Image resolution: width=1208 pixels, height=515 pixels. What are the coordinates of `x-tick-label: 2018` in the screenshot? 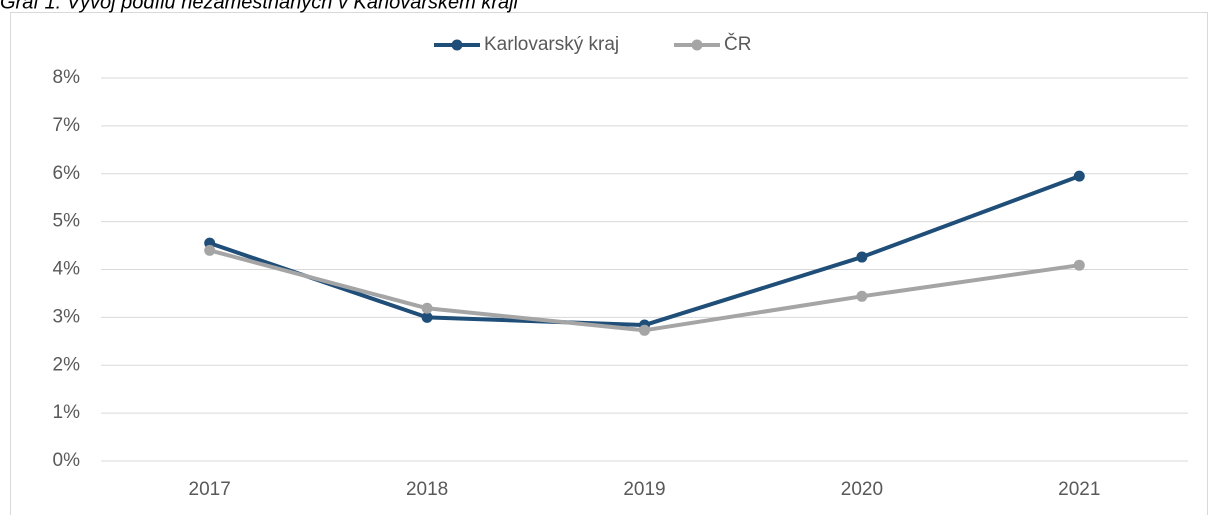 It's located at (427, 489).